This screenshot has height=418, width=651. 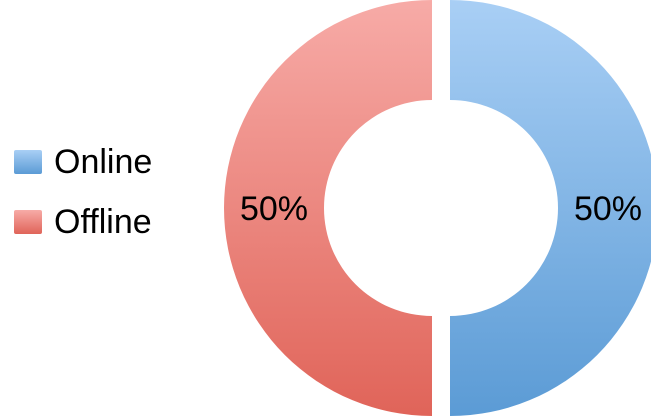 What do you see at coordinates (103, 162) in the screenshot?
I see `legend-label-online: Online` at bounding box center [103, 162].